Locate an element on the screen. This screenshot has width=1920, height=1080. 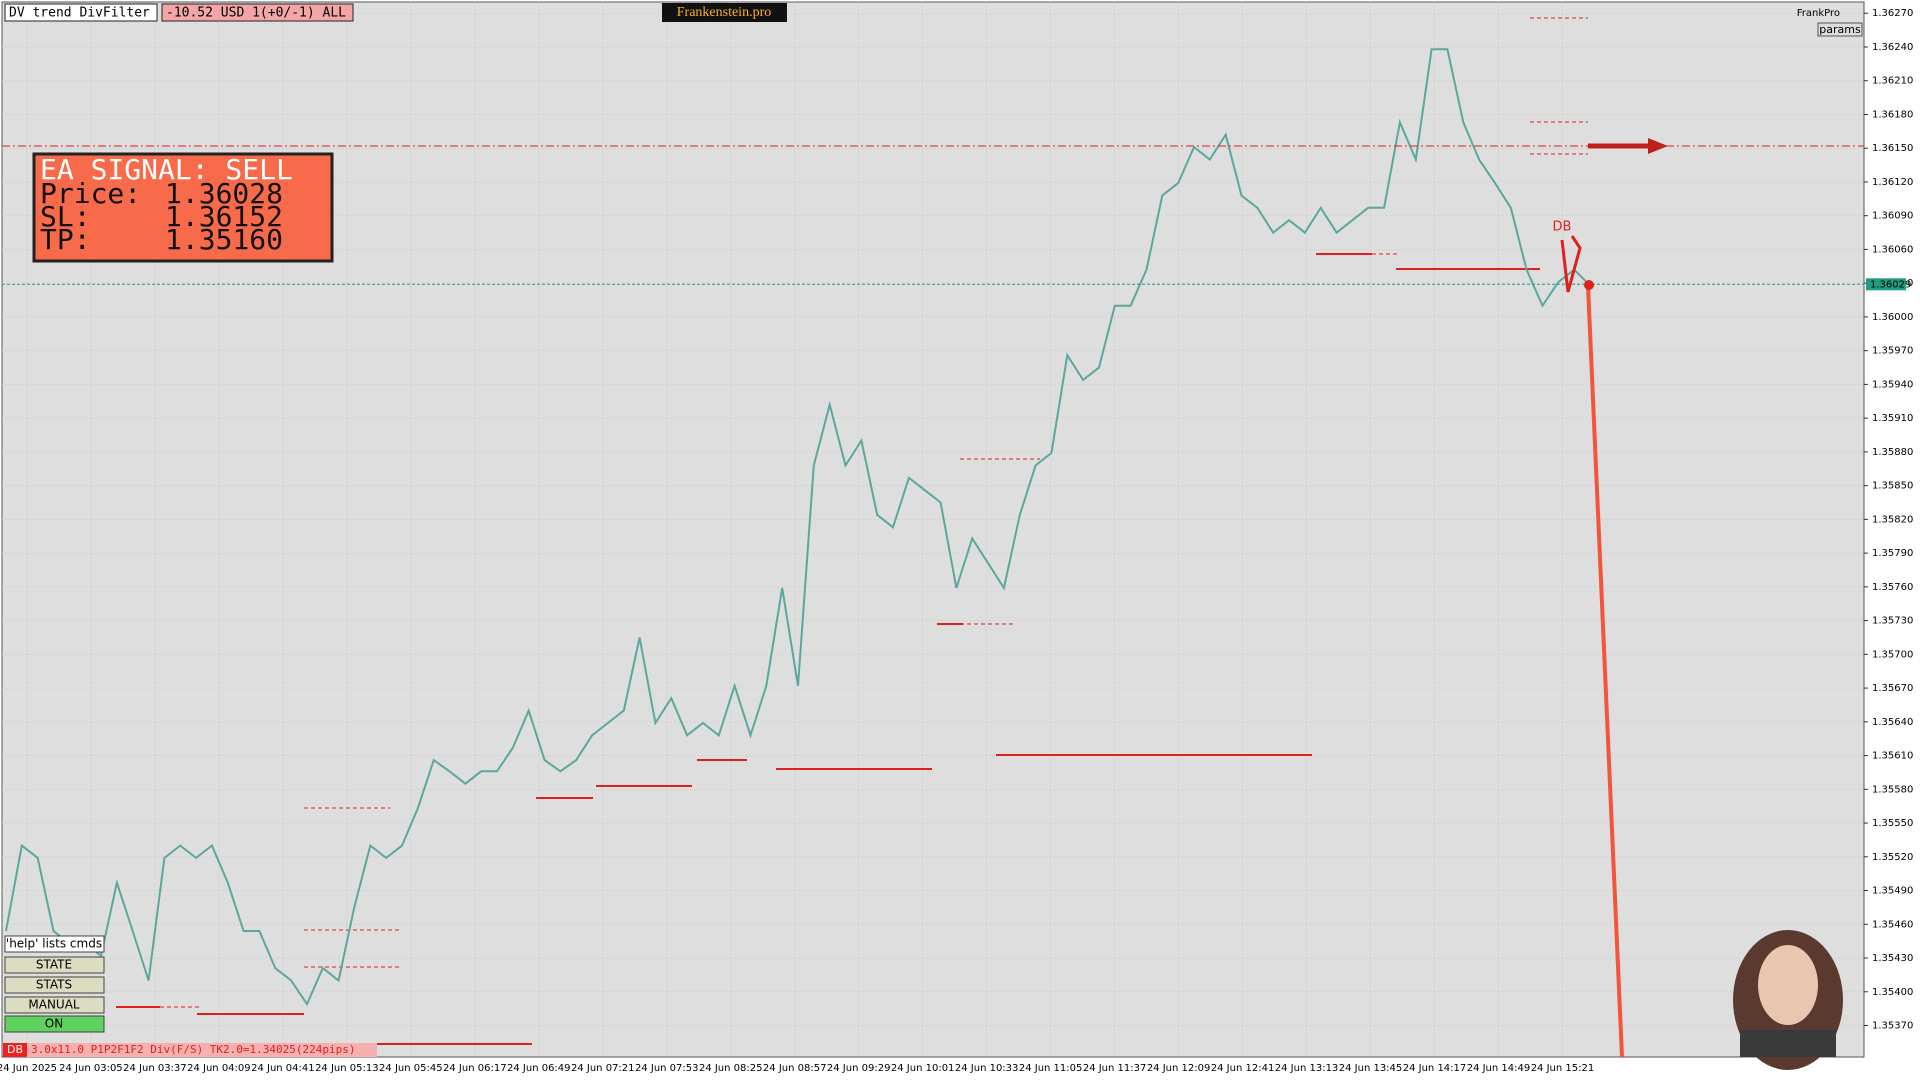
button-panel: 'help' lists cmds STATE STATS MANUAL ON is located at coordinates (54, 984).